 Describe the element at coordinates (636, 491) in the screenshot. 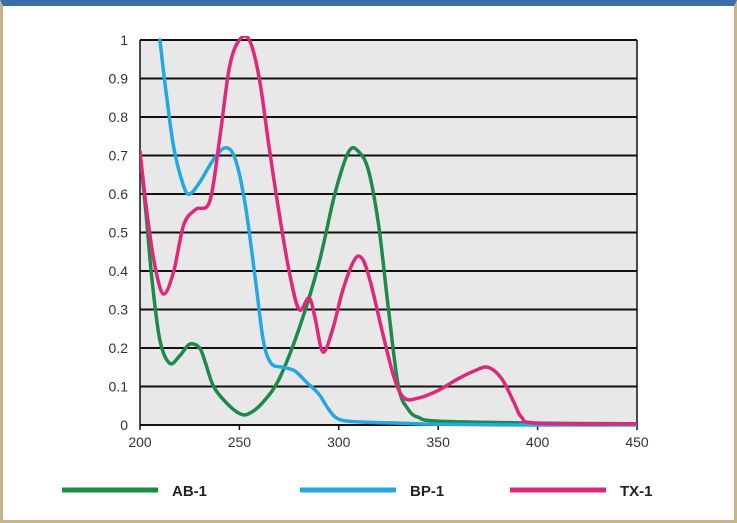

I see `legend-label-tx-1: TX-1` at that location.